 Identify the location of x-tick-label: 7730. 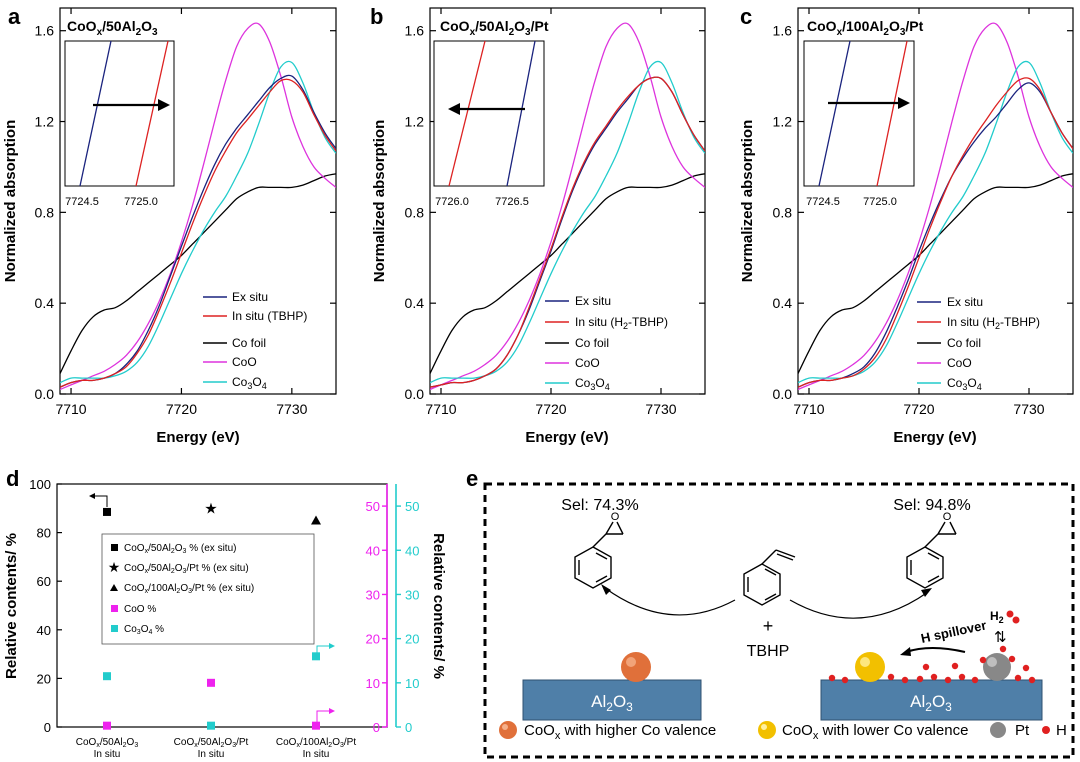
(291, 409).